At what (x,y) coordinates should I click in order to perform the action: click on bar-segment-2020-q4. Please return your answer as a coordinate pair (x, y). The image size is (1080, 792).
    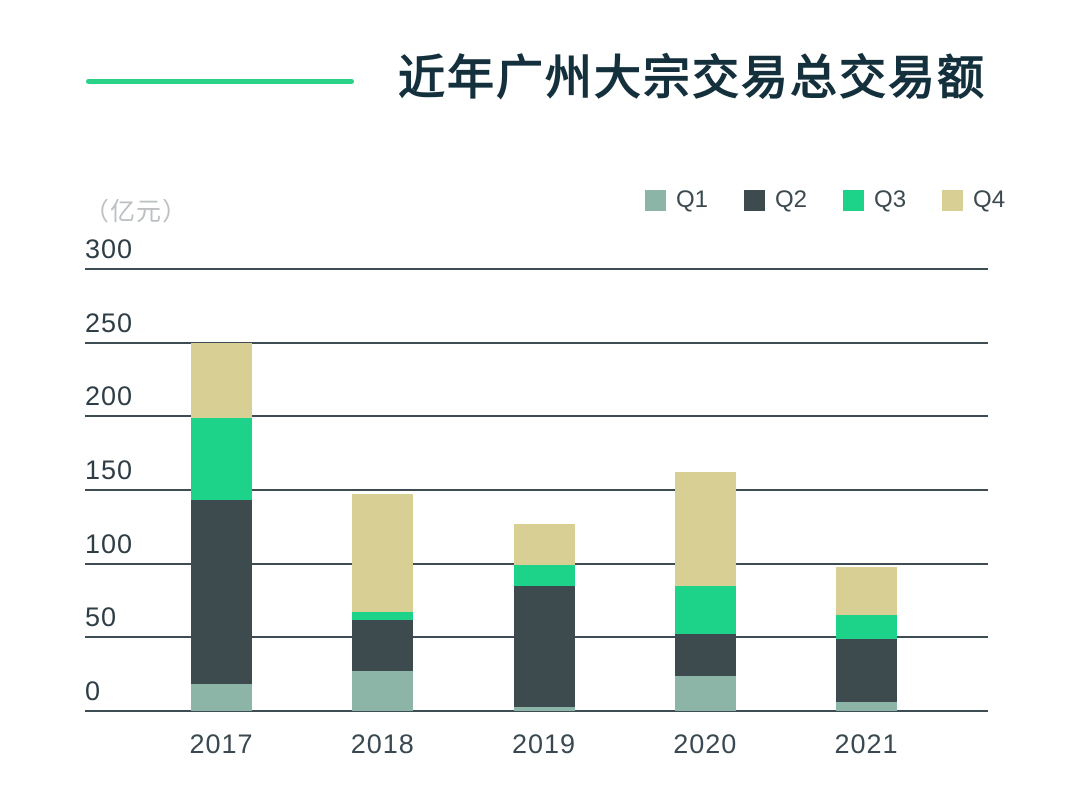
    Looking at the image, I should click on (705, 529).